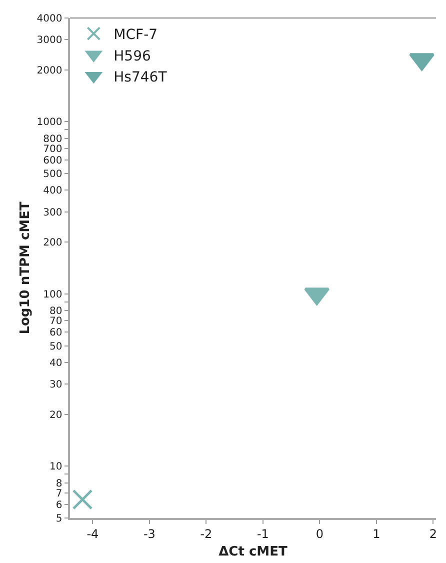 The image size is (446, 563). What do you see at coordinates (49, 19) in the screenshot?
I see `y-tick-label: 4000` at bounding box center [49, 19].